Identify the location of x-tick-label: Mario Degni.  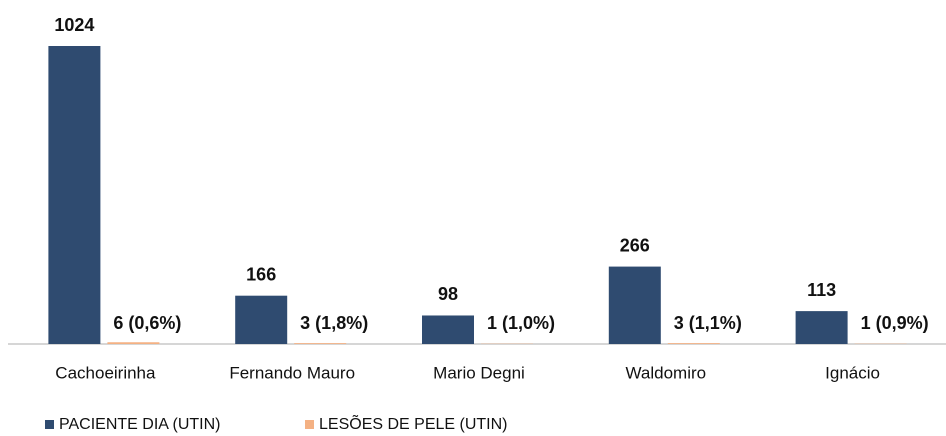
(479, 372).